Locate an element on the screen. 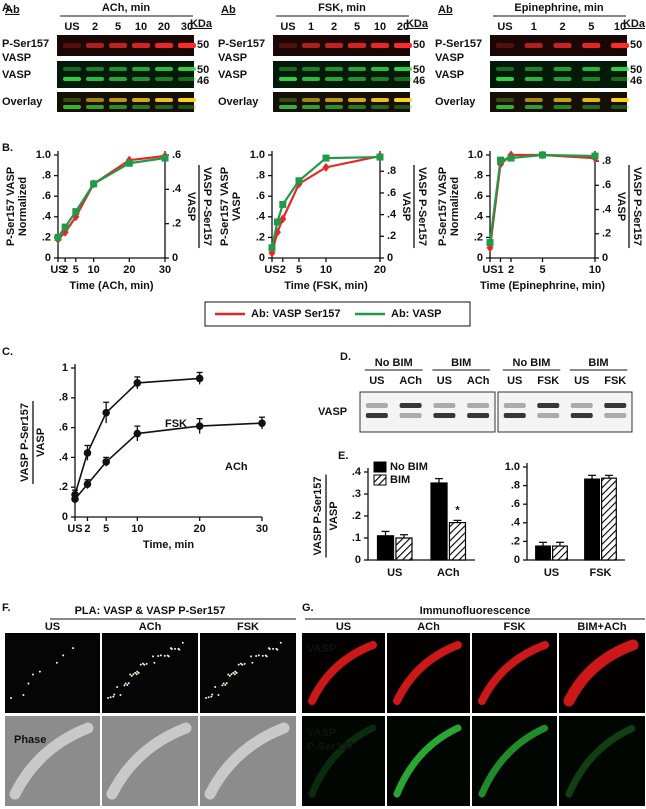 Image resolution: width=646 pixels, height=809 pixels. legend-label: No BIM is located at coordinates (409, 467).